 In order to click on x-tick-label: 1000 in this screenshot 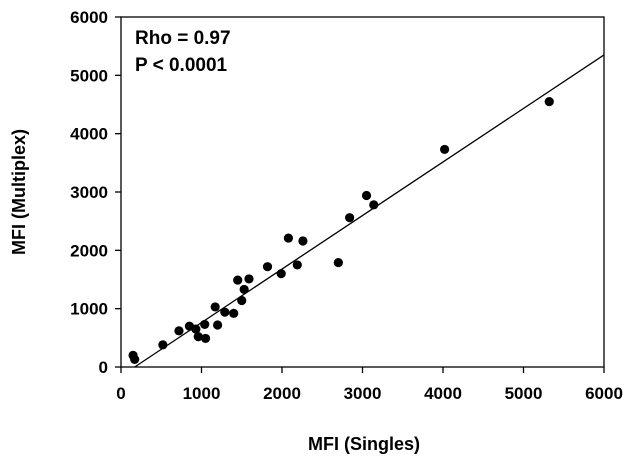, I will do `click(202, 393)`.